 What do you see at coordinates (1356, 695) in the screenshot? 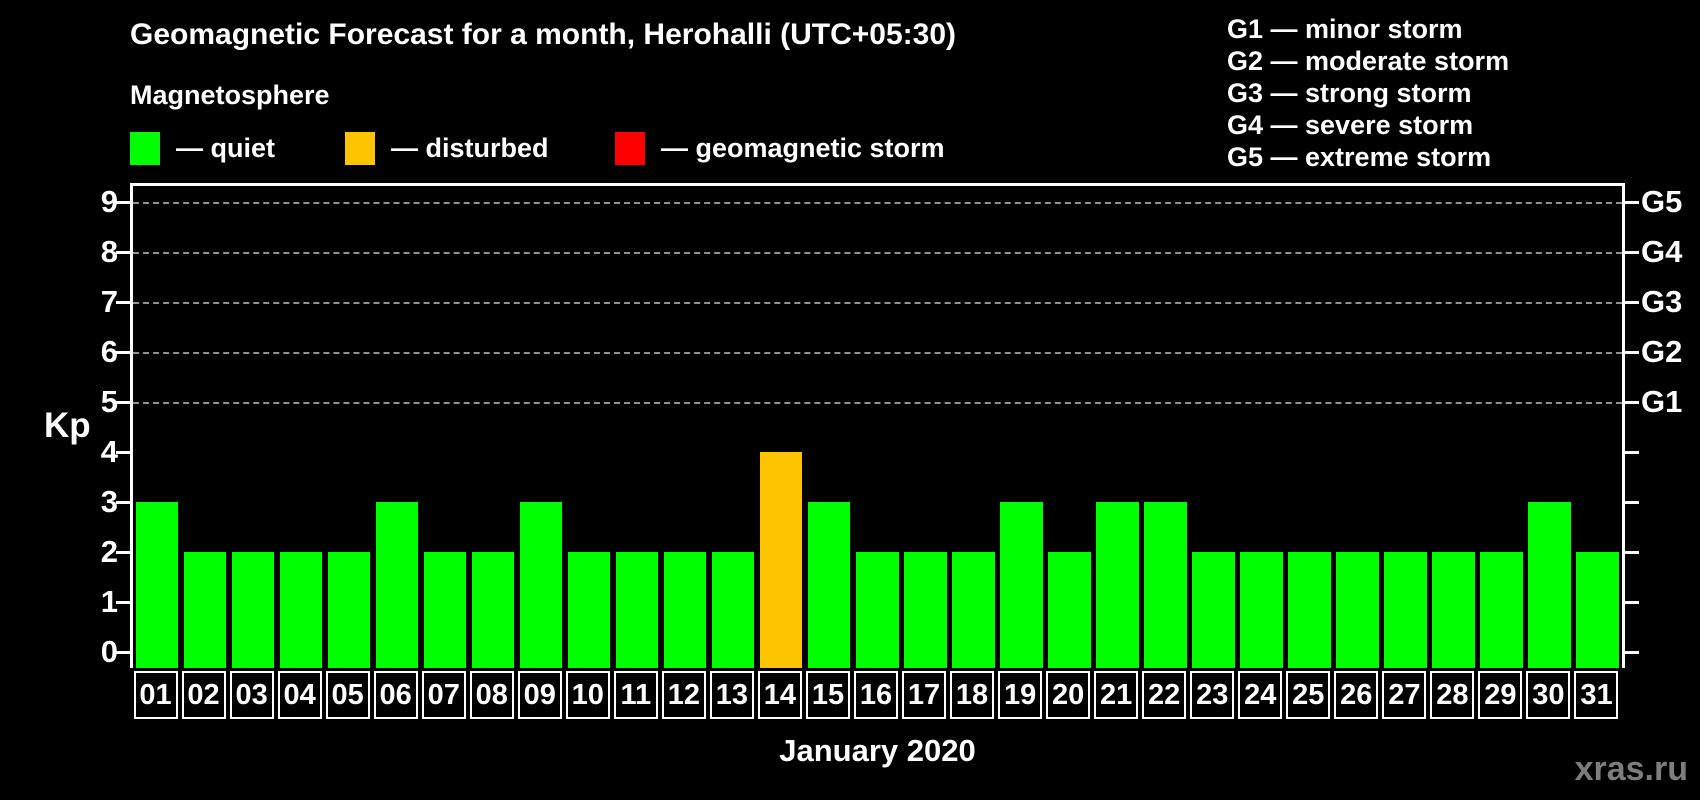
I see `day-label-26: 26` at bounding box center [1356, 695].